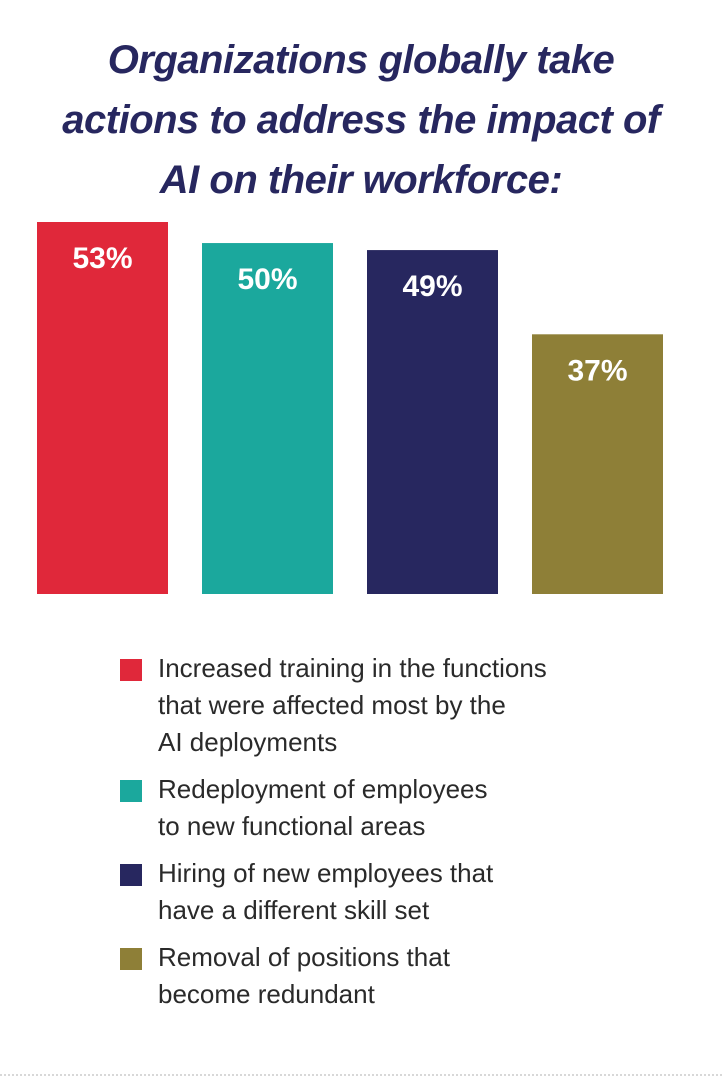 The height and width of the screenshot is (1078, 722). I want to click on legend-swatch-hiring, so click(131, 875).